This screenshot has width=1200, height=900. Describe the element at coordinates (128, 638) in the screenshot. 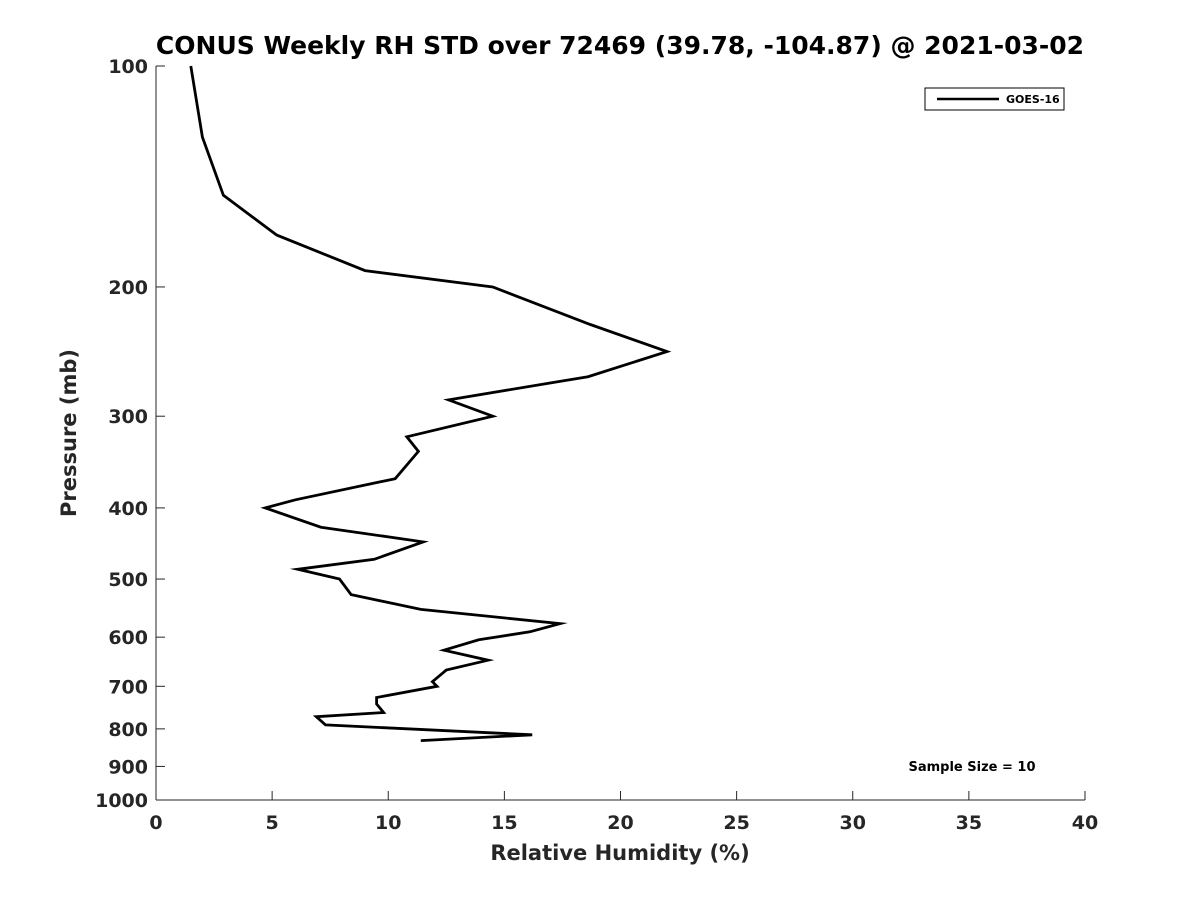

I see `y-tick-label: 600` at that location.